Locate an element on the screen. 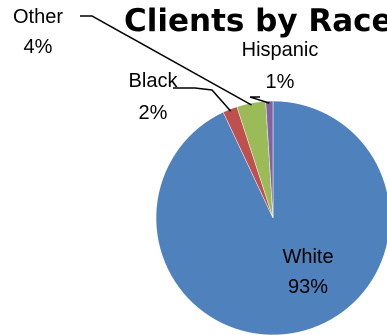  leader-line-black is located at coordinates (202, 99).